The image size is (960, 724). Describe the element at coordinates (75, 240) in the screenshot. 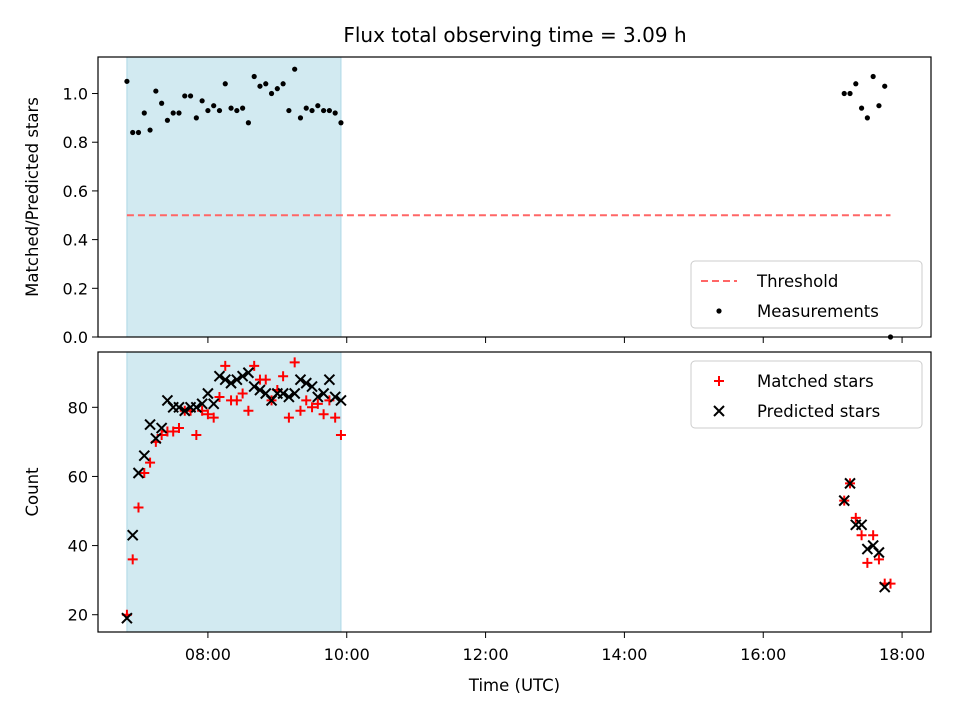

I see `y-tick-label: 0.4` at that location.